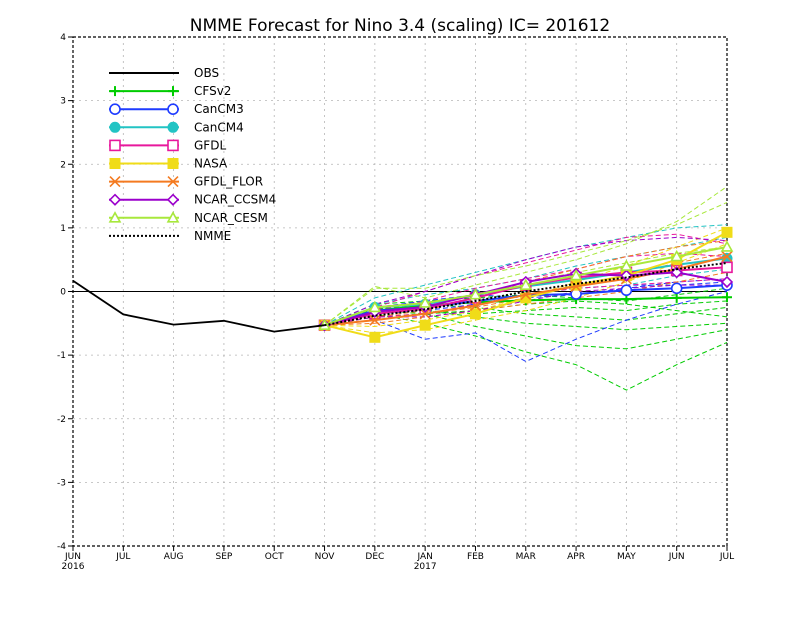 This screenshot has width=800, height=618. What do you see at coordinates (63, 102) in the screenshot?
I see `y-tick-label: 3` at bounding box center [63, 102].